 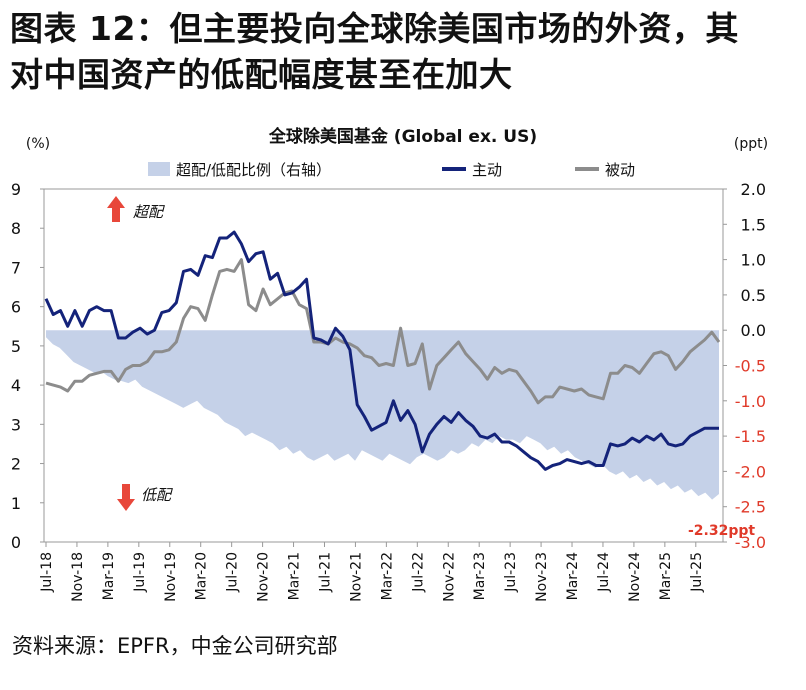 What do you see at coordinates (391, 170) in the screenshot?
I see `legend: 超配/低配比例（右轴） 主动 被动` at bounding box center [391, 170].